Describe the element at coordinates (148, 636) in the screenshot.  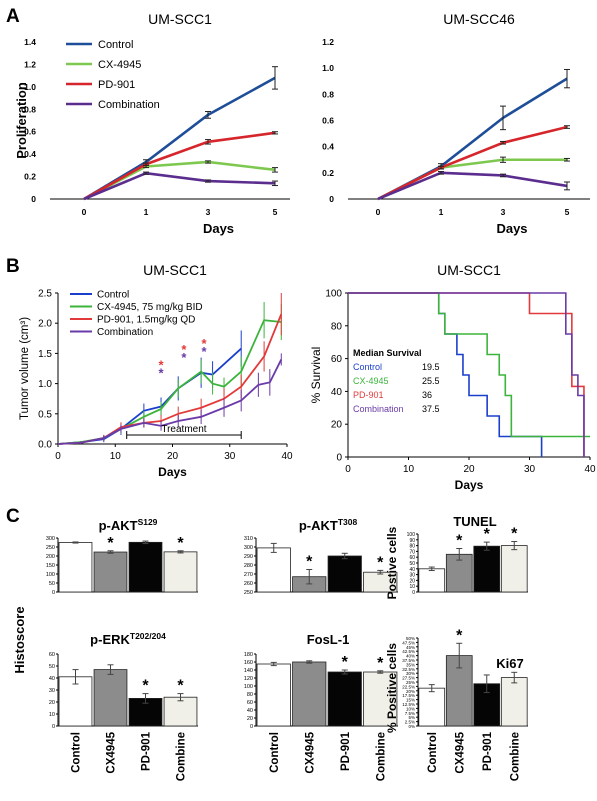
I see `chart-title-superscript: T202/204` at that location.